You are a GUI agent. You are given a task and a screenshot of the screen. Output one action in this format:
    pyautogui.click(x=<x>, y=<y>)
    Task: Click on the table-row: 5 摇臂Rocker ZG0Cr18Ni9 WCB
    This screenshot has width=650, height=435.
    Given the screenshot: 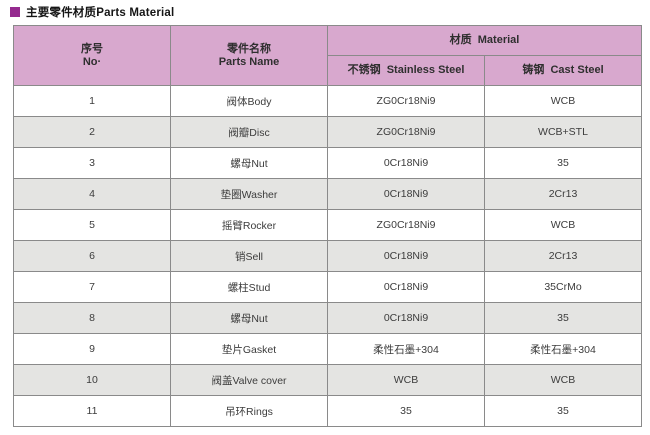 What is the action you would take?
    pyautogui.click(x=327, y=225)
    